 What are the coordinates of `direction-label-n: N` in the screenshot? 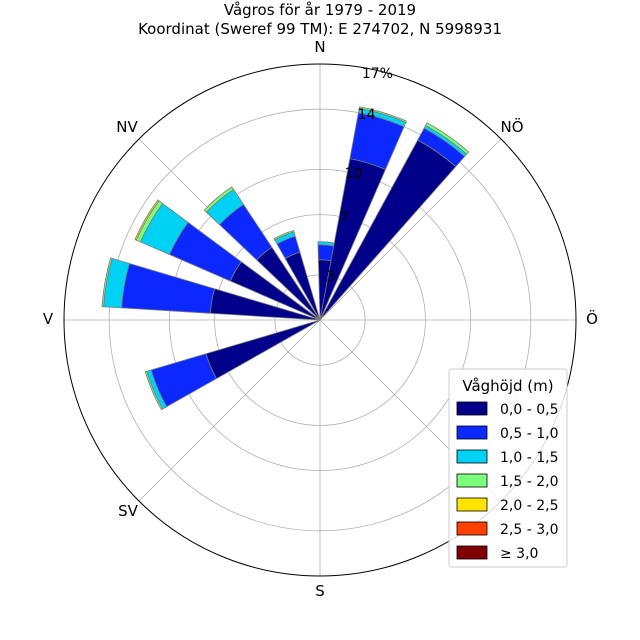 It's located at (319, 47).